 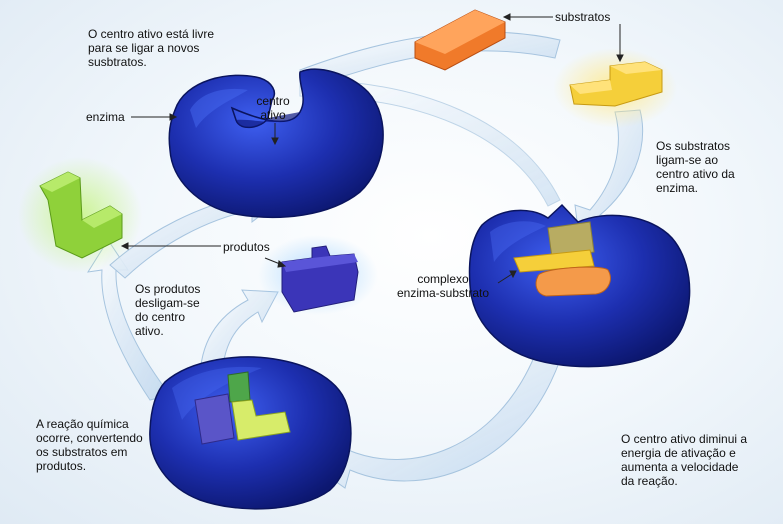 What do you see at coordinates (460, 40) in the screenshot?
I see `substrate-orange` at bounding box center [460, 40].